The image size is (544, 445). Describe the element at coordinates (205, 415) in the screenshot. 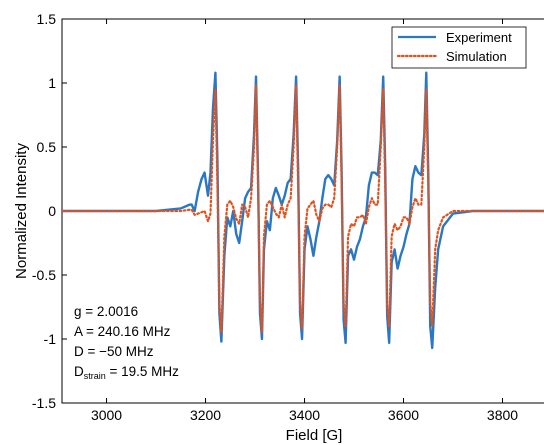

I see `x-tick-label: 3200` at that location.